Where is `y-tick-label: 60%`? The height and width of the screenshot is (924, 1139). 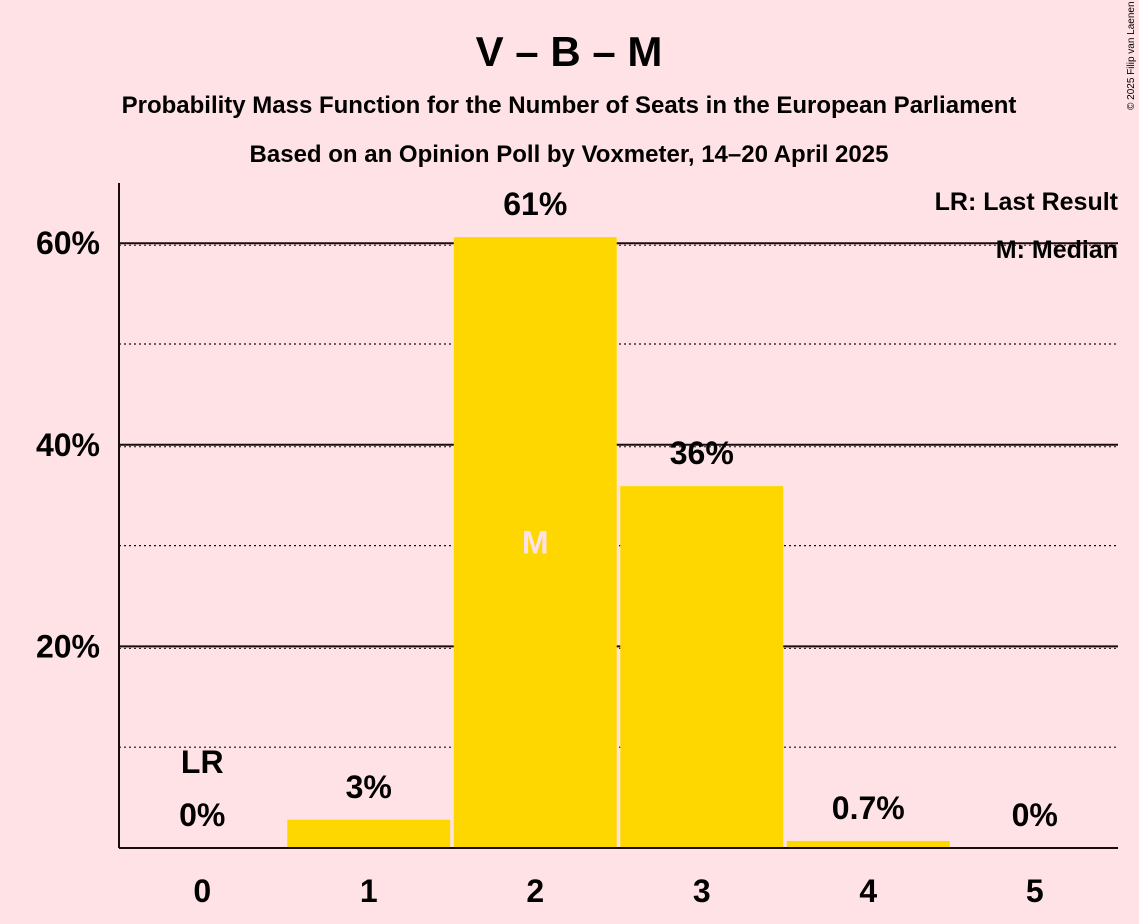
y-tick-label: 60% is located at coordinates (68, 243).